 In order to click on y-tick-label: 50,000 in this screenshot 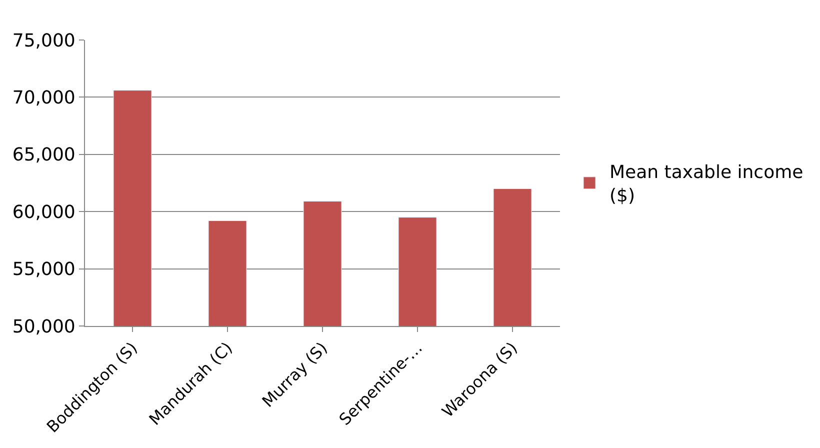, I will do `click(44, 327)`.